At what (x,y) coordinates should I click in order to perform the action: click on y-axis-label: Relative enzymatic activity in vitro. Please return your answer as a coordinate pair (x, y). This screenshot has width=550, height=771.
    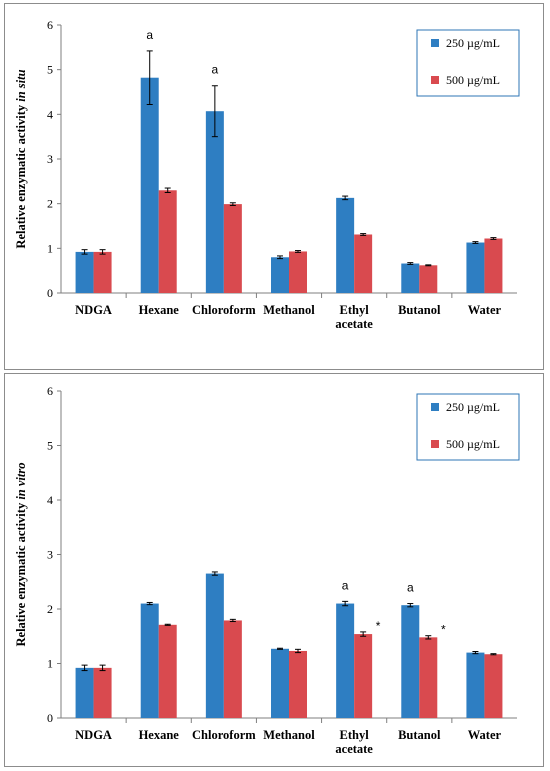
    Looking at the image, I should click on (21, 555).